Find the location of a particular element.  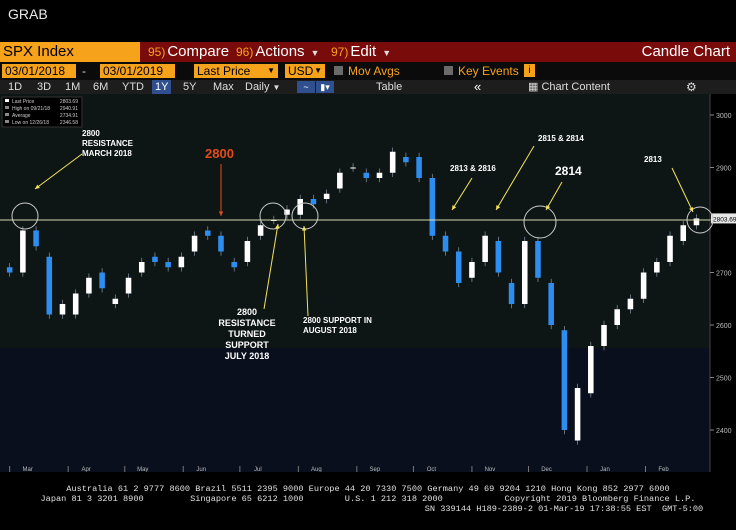

x-tick-label: Dec is located at coordinates (546, 469).